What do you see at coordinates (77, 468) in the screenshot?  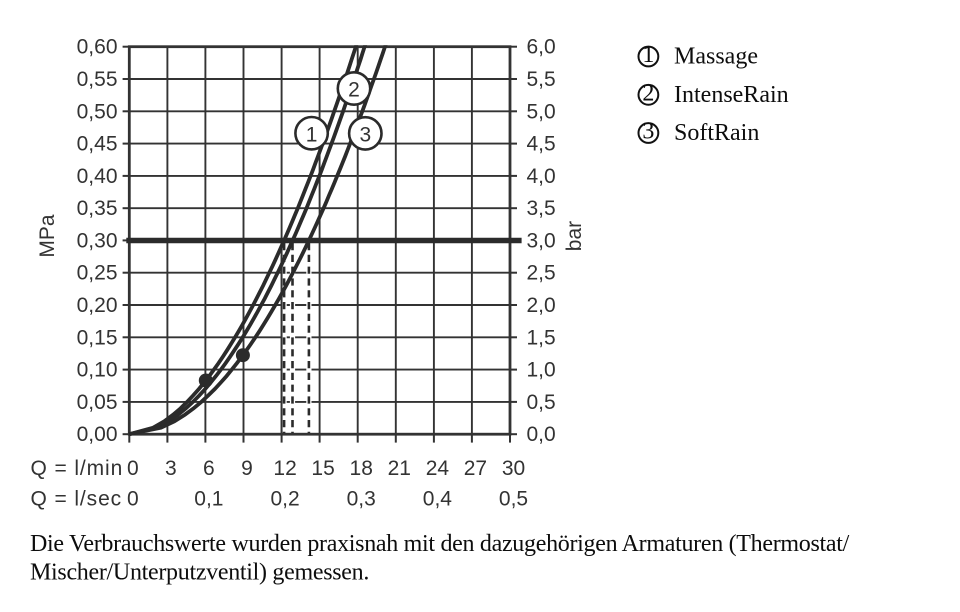 I see `svg-text: Q = l/min` at bounding box center [77, 468].